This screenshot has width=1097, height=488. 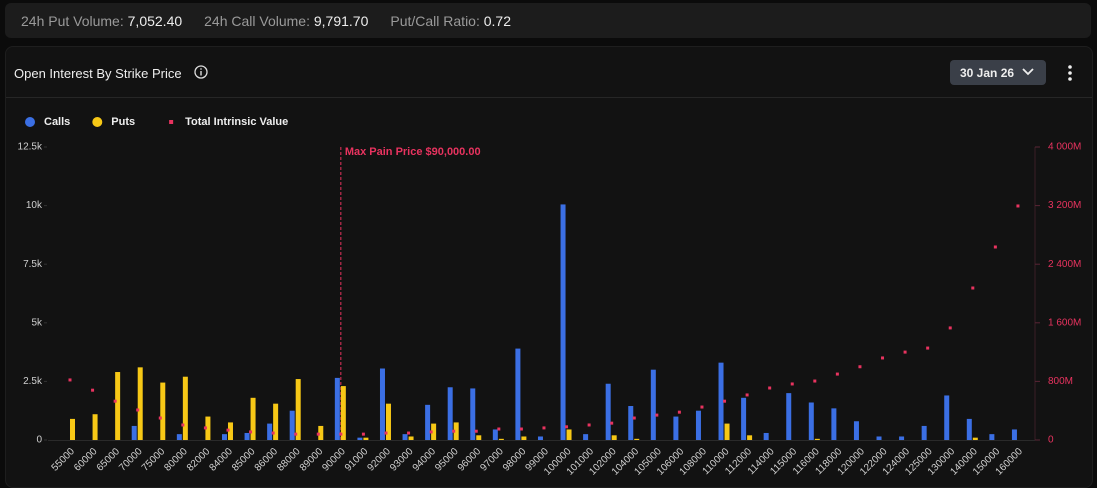 What do you see at coordinates (123, 122) in the screenshot?
I see `legend-label: Puts` at bounding box center [123, 122].